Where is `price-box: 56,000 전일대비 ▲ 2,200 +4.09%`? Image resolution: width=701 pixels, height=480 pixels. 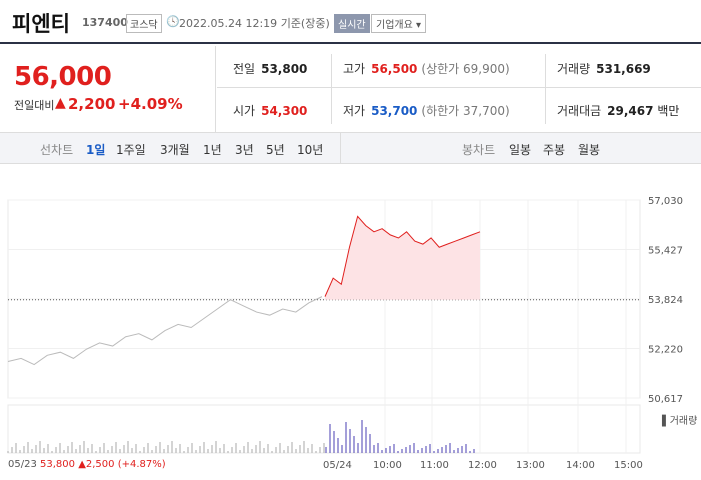 price-box: 56,000 전일대비 ▲ 2,200 +4.09% is located at coordinates (108, 89).